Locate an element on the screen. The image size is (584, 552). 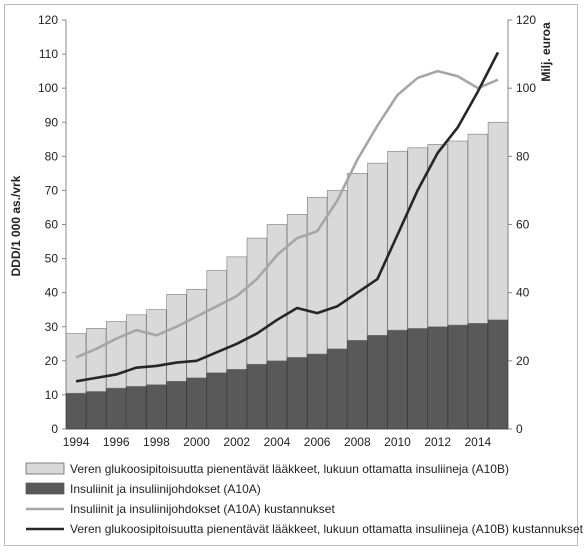
right-tick-label: 20 is located at coordinates (523, 361).